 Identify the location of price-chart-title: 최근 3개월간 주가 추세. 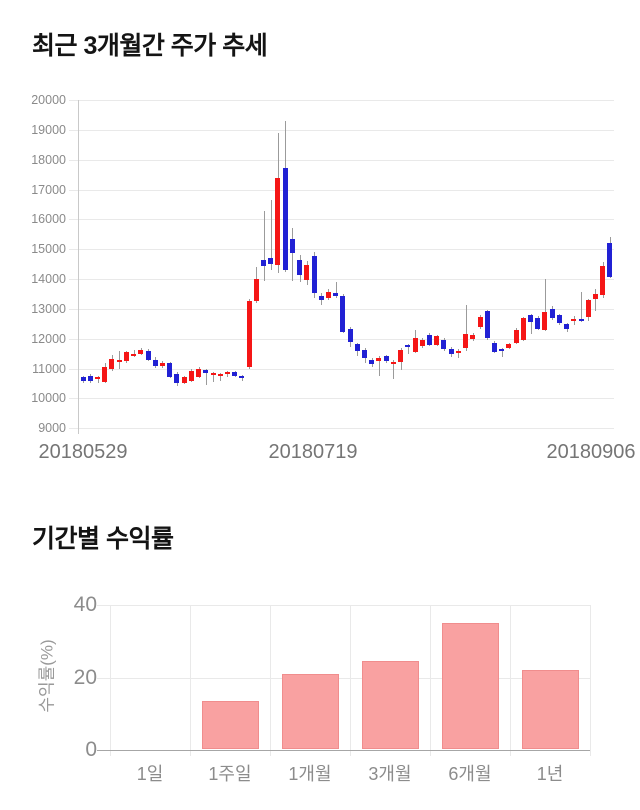
(150, 46).